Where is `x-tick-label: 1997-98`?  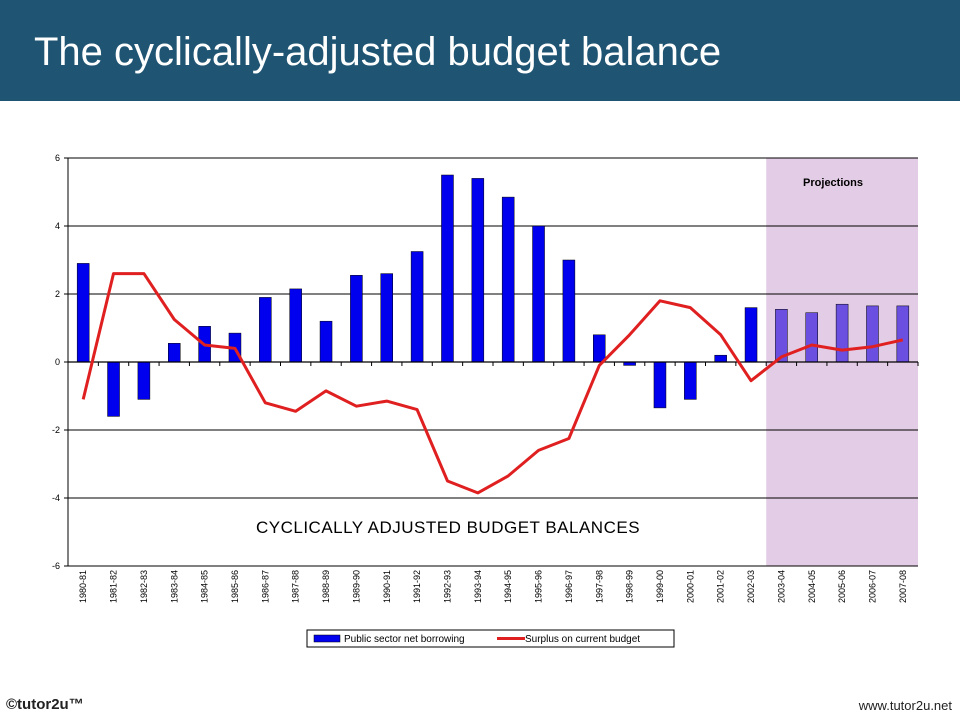
x-tick-label: 1997-98 is located at coordinates (599, 586).